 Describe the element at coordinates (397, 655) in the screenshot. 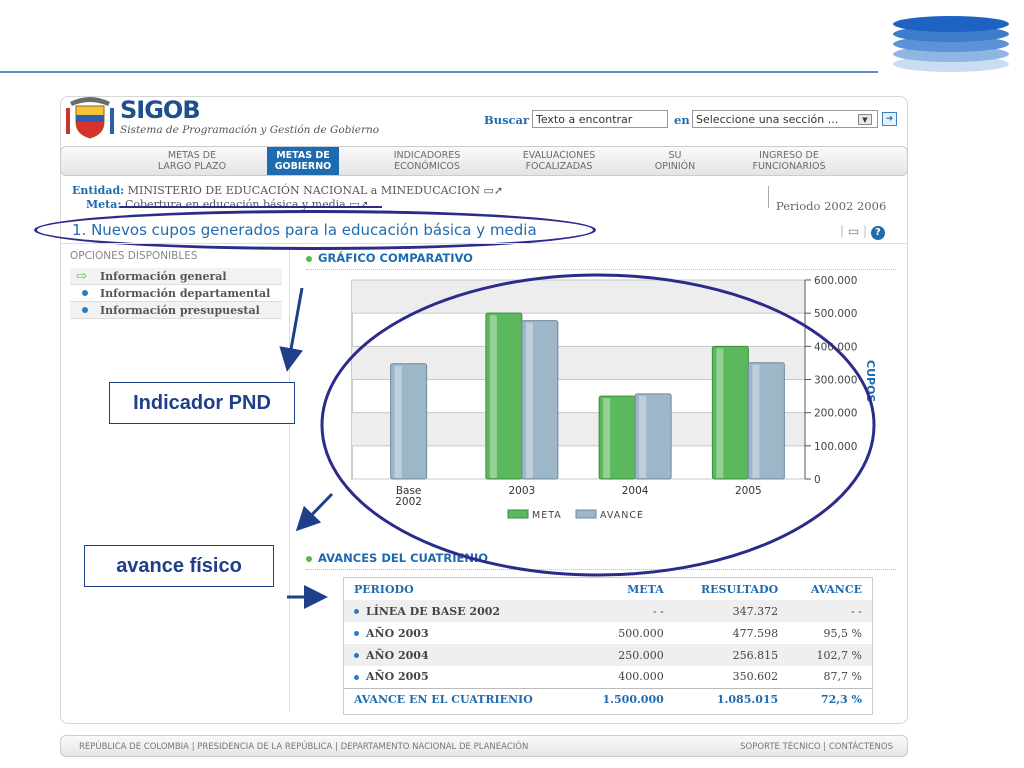

I see `period-label: AÑO 2004` at that location.